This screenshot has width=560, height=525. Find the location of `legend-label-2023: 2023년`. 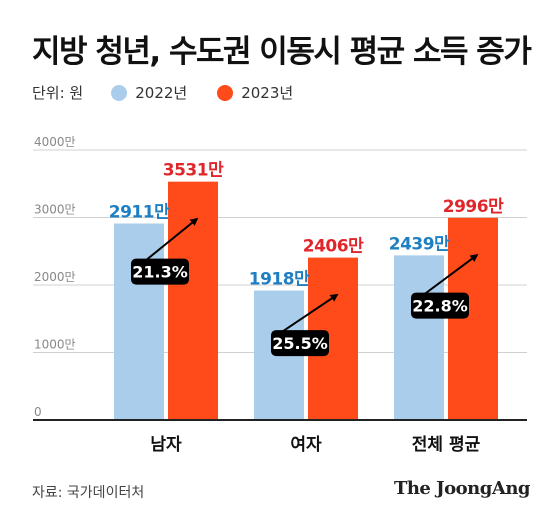

legend-label-2023: 2023년 is located at coordinates (267, 93).